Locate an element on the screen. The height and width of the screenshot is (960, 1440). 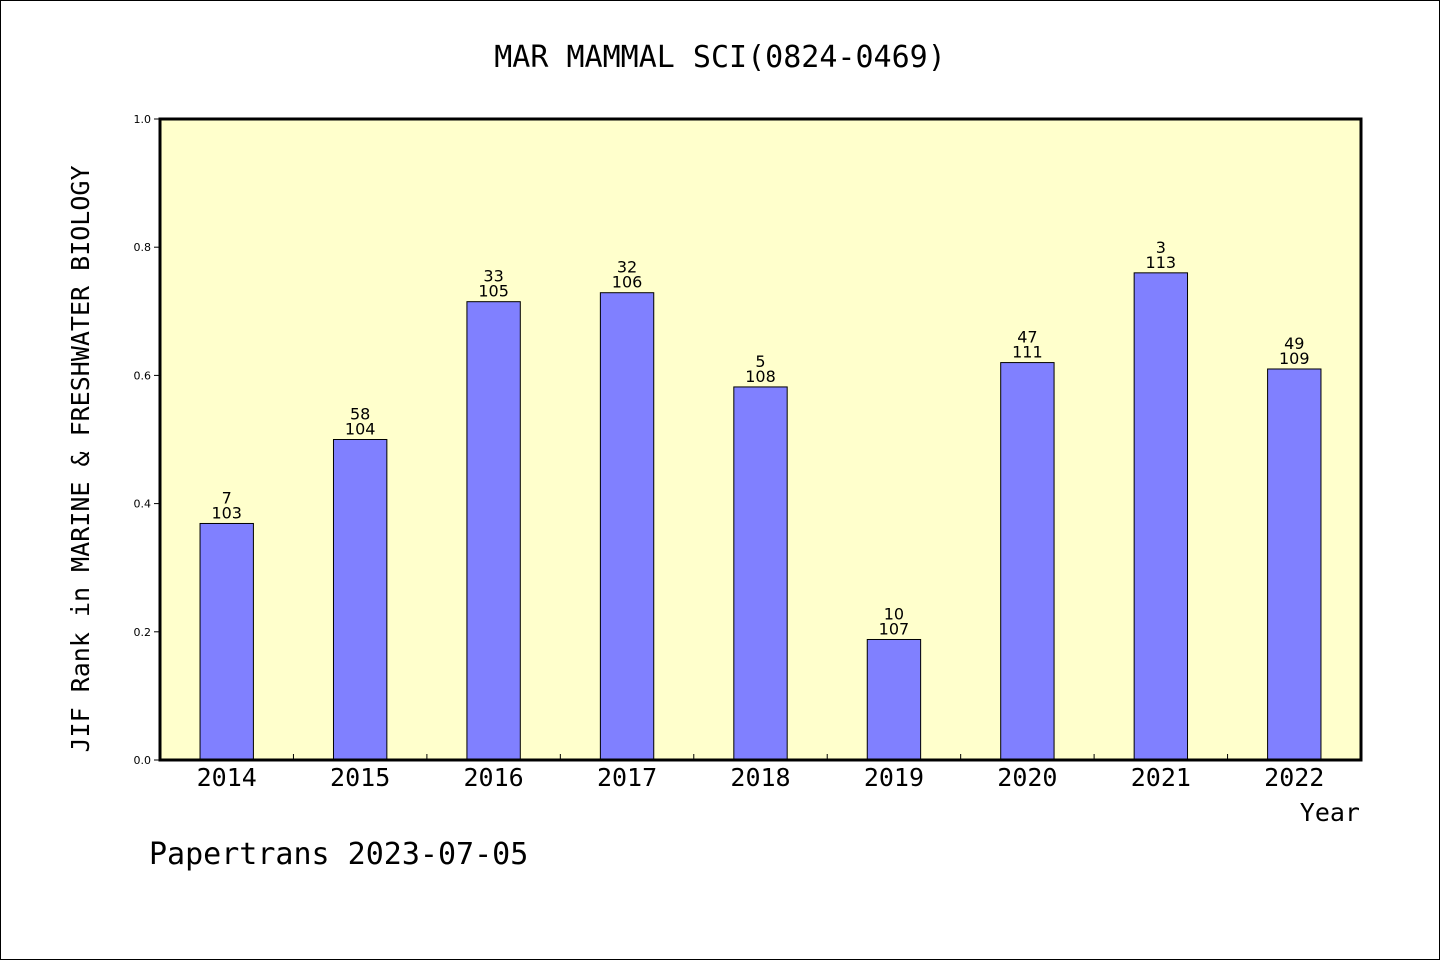
bar-total-label: 113 is located at coordinates (1161, 262).